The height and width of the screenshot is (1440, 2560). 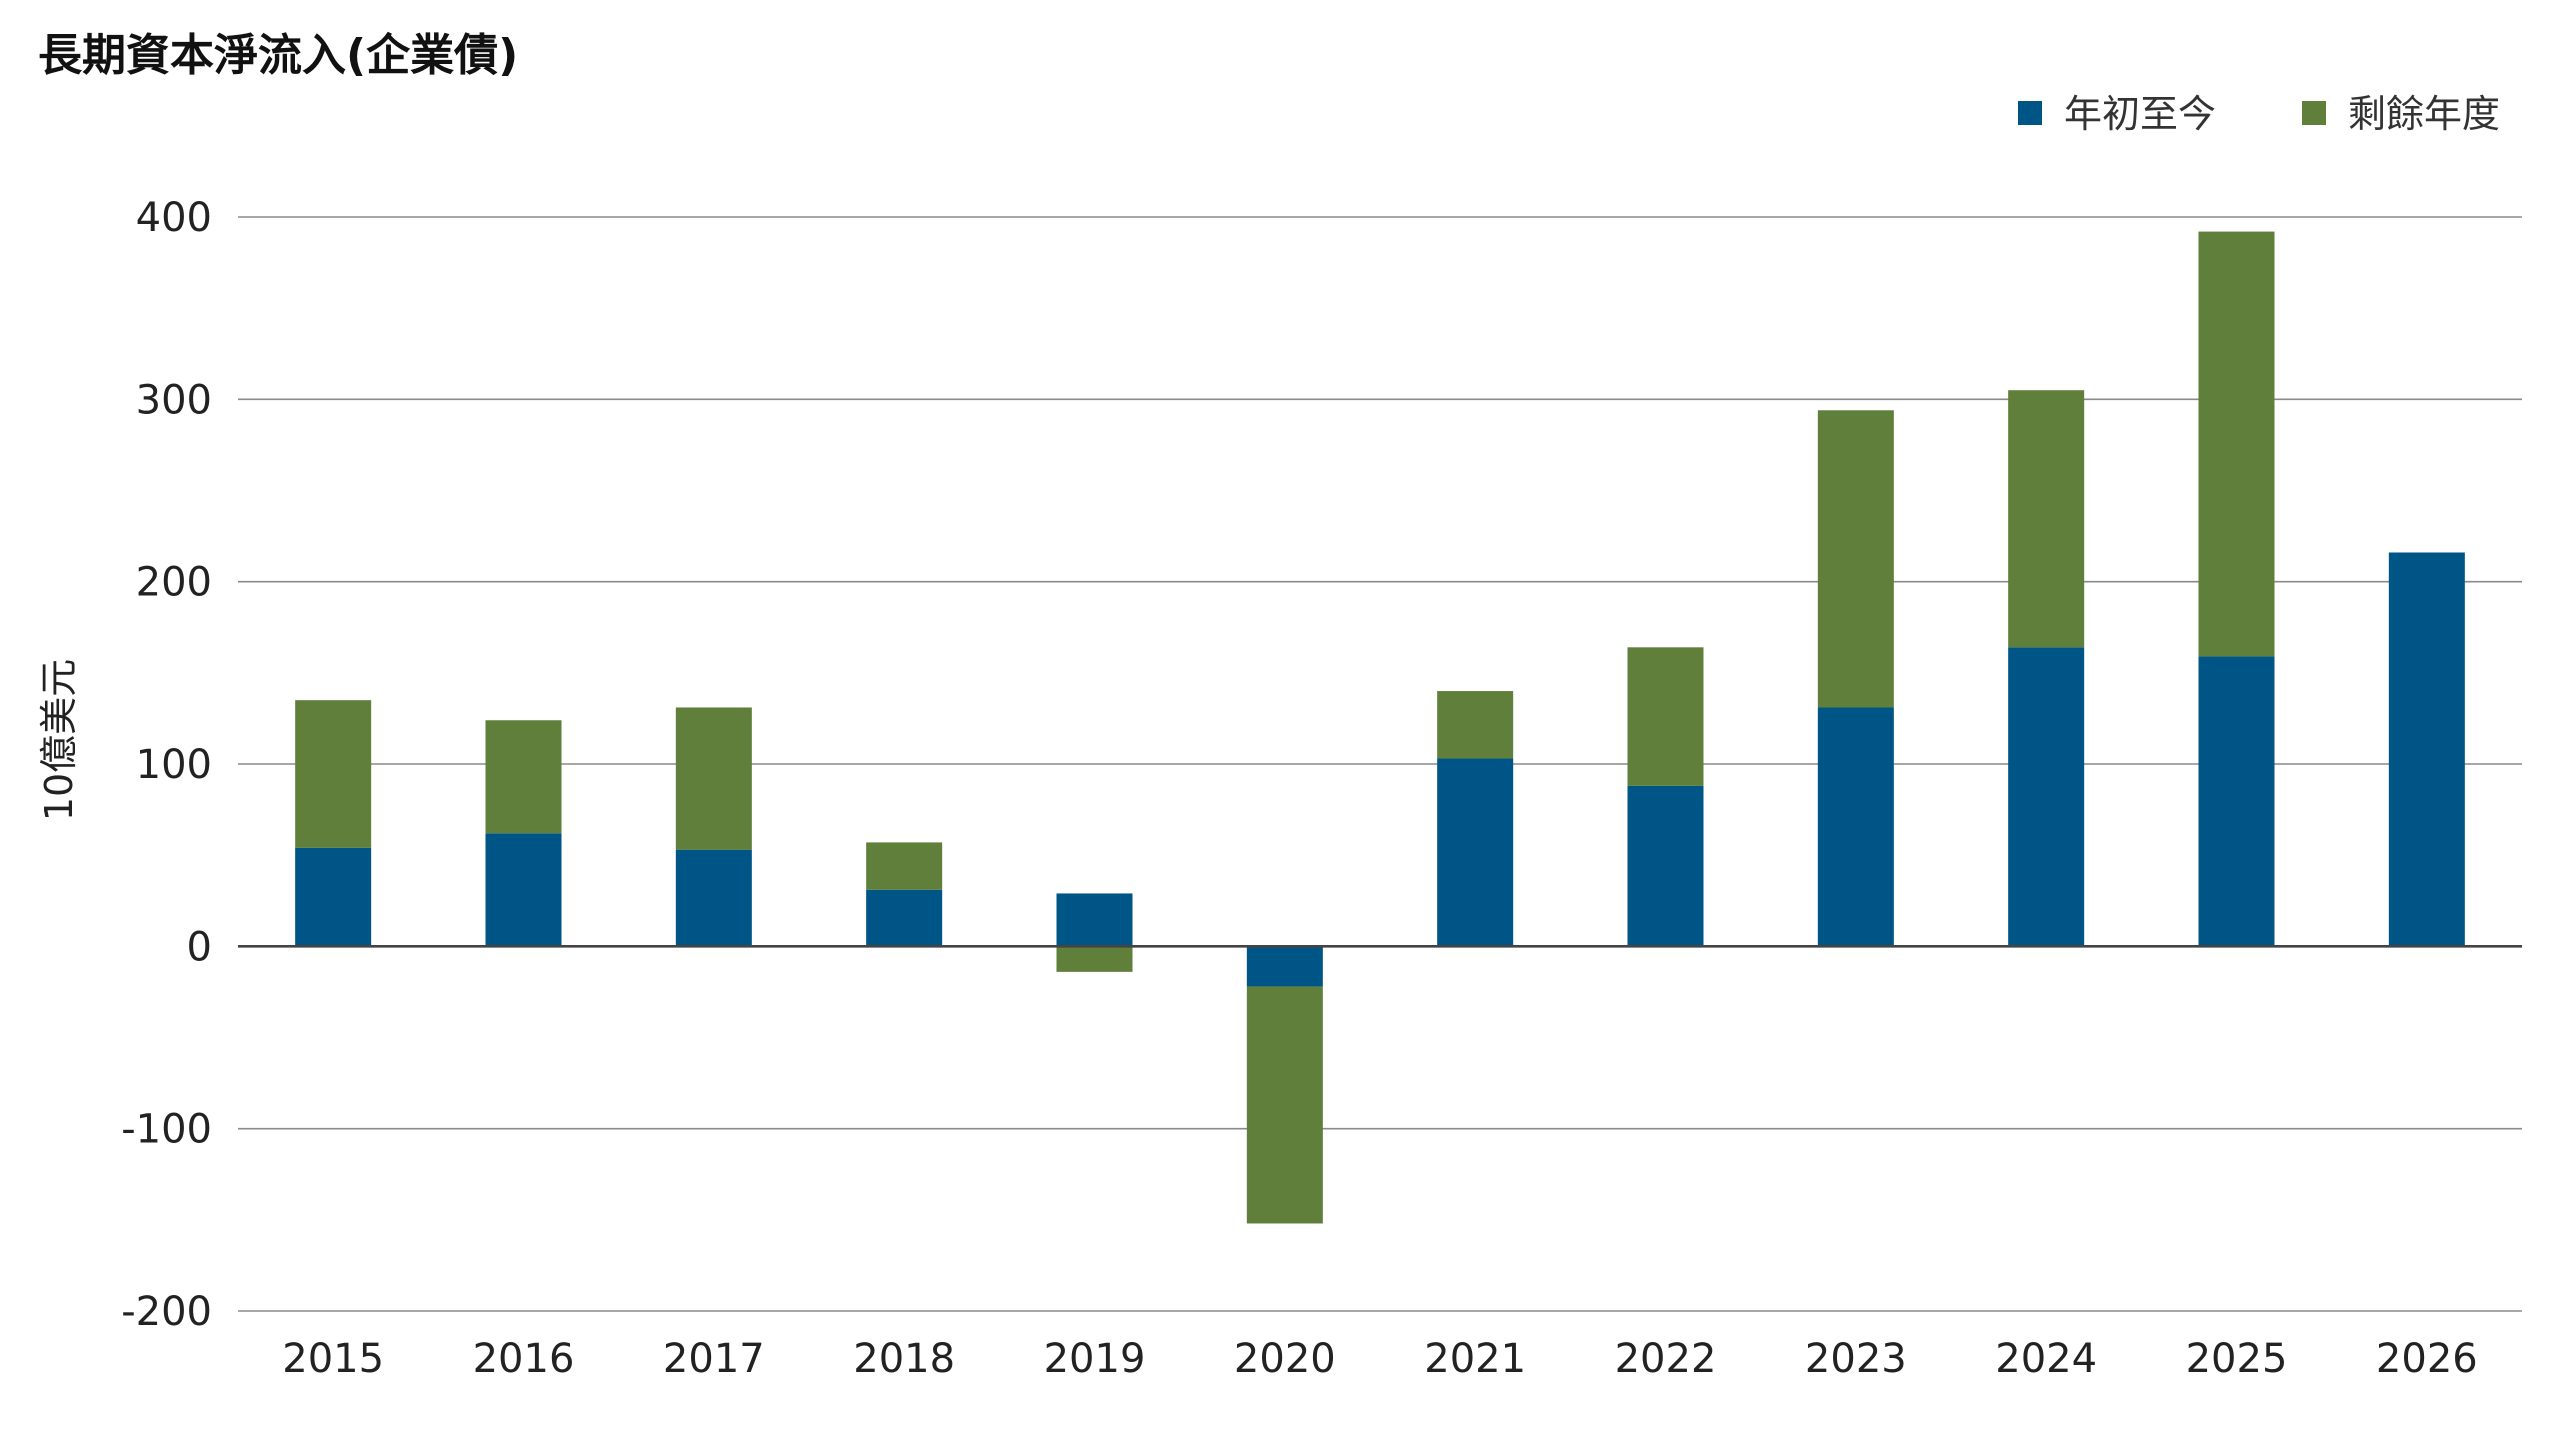 What do you see at coordinates (1666, 1359) in the screenshot?
I see `x-tick-label: 2022` at bounding box center [1666, 1359].